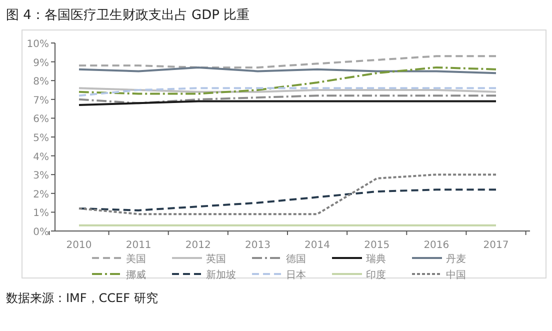 This screenshot has width=552, height=331. Describe the element at coordinates (41, 157) in the screenshot. I see `y-tick-label: 4%` at that location.